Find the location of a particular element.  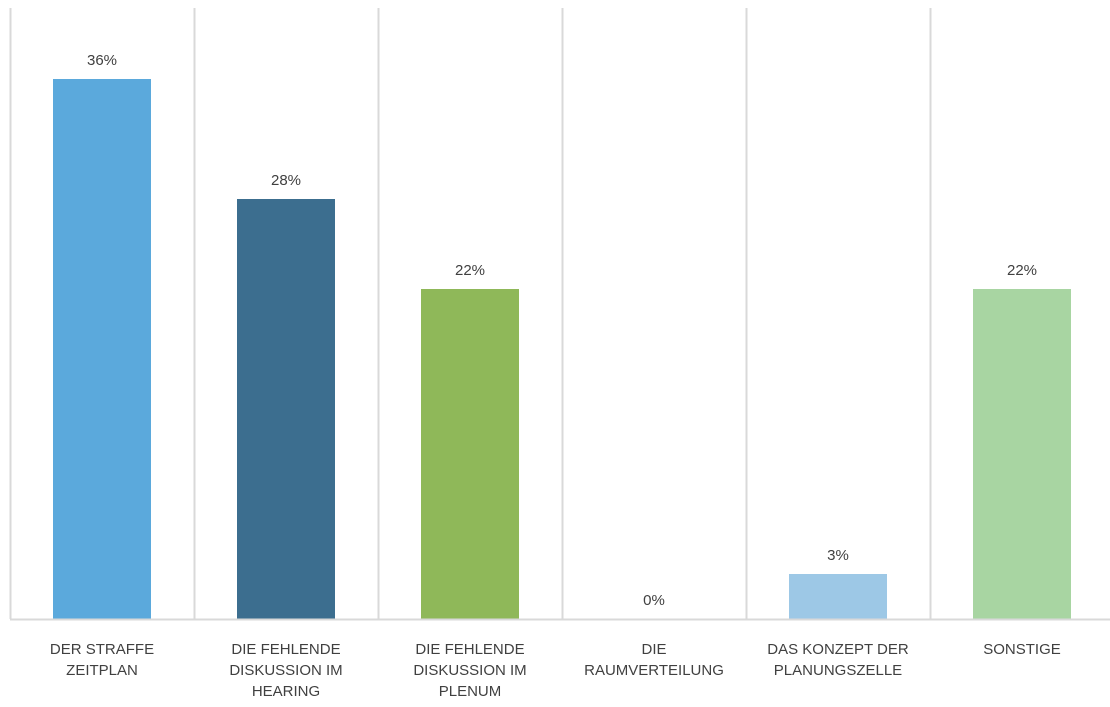

category-label-line: DER STRAFFE is located at coordinates (102, 649).